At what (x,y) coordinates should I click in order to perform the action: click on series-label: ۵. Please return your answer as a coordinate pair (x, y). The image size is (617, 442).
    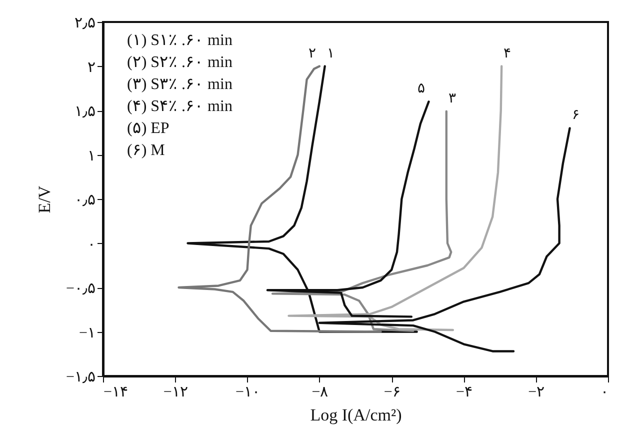
    Looking at the image, I should click on (422, 89).